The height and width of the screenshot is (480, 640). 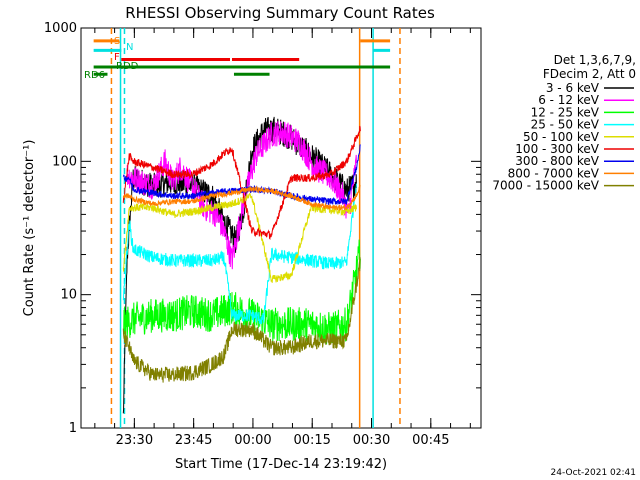 What do you see at coordinates (68, 295) in the screenshot?
I see `y-tick-label: 10` at bounding box center [68, 295].